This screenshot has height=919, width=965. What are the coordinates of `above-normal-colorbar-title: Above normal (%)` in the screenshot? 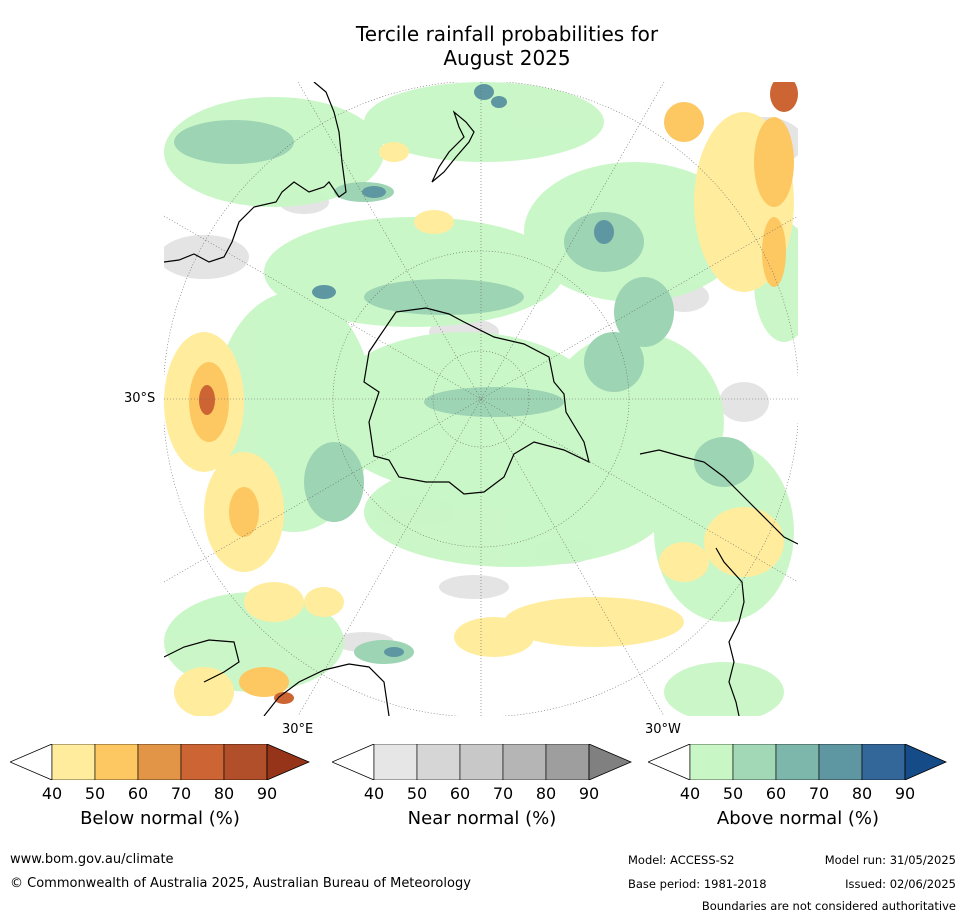 It's located at (798, 818).